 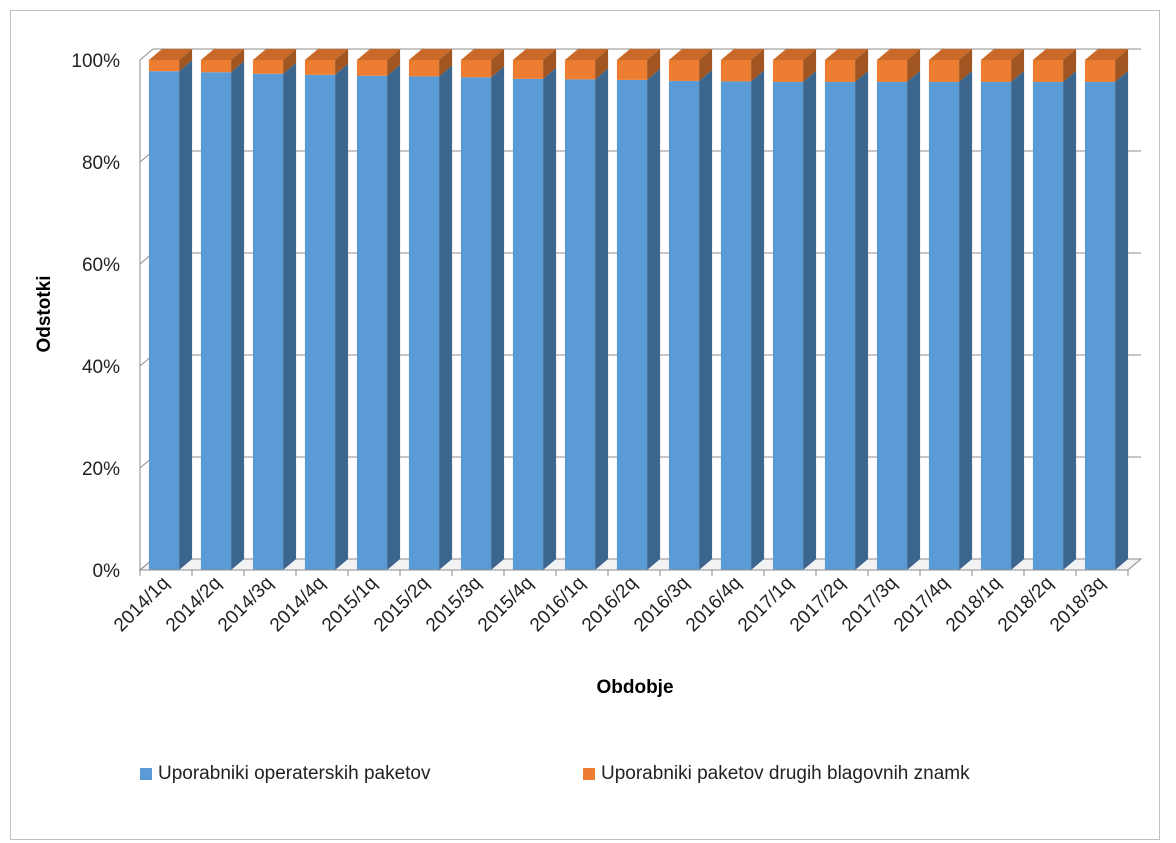 What do you see at coordinates (95, 61) in the screenshot?
I see `y-tick-label: 100%` at bounding box center [95, 61].